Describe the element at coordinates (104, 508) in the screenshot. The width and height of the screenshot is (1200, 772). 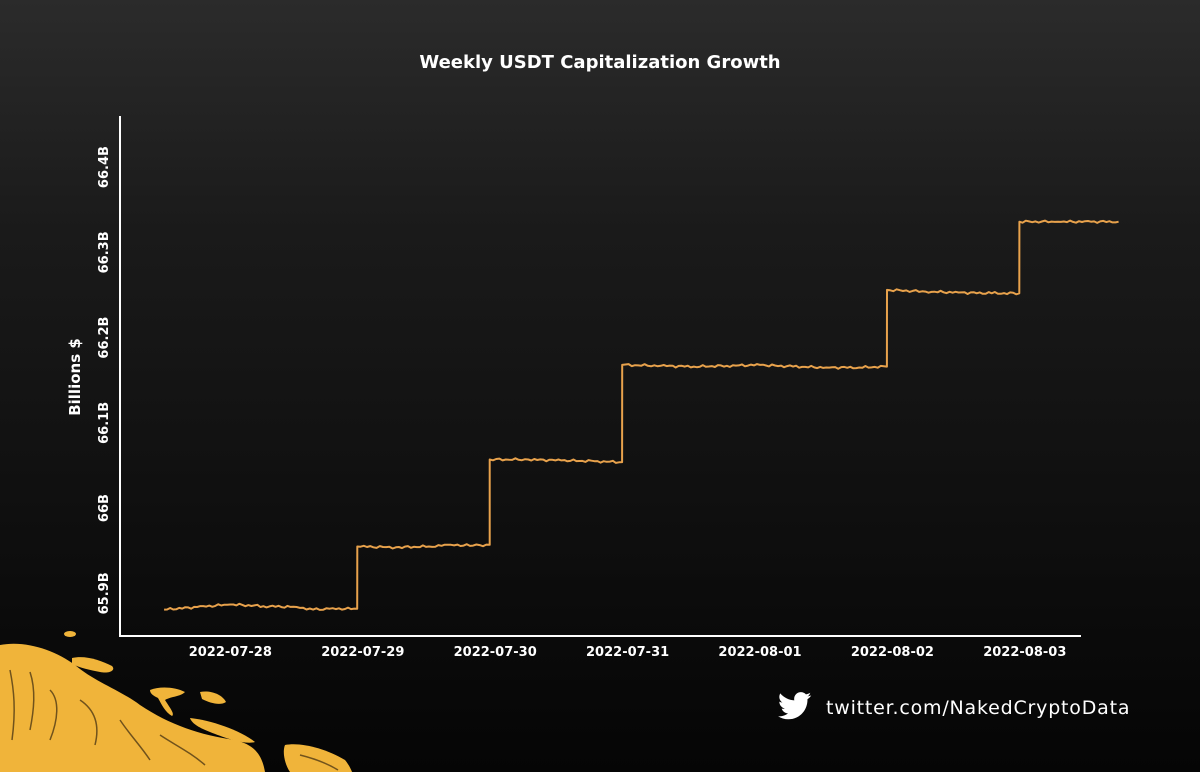
I see `y-tick-label: 66B` at that location.